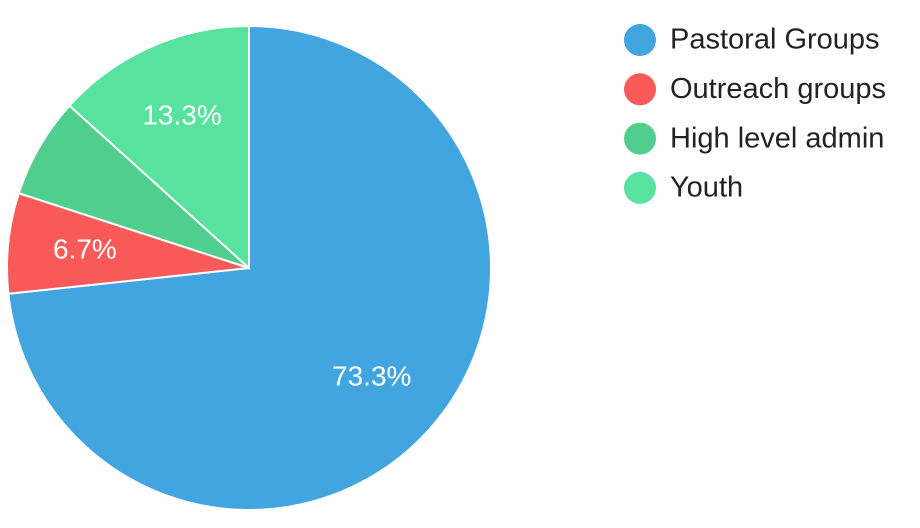 The image size is (920, 528). Describe the element at coordinates (778, 89) in the screenshot. I see `legend-label: Outreach groups` at that location.